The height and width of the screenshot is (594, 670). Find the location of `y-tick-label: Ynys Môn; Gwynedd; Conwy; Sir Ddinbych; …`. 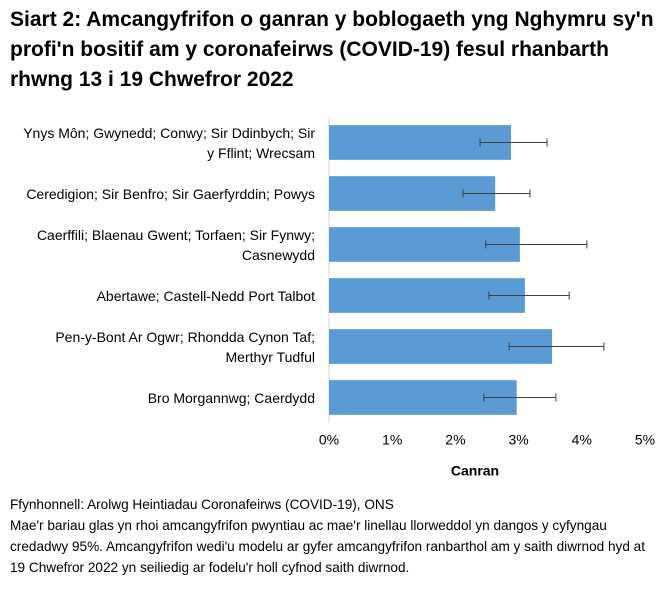

y-tick-label: Ynys Môn; Gwynedd; Conwy; Sir Ddinbych; … is located at coordinates (169, 142).